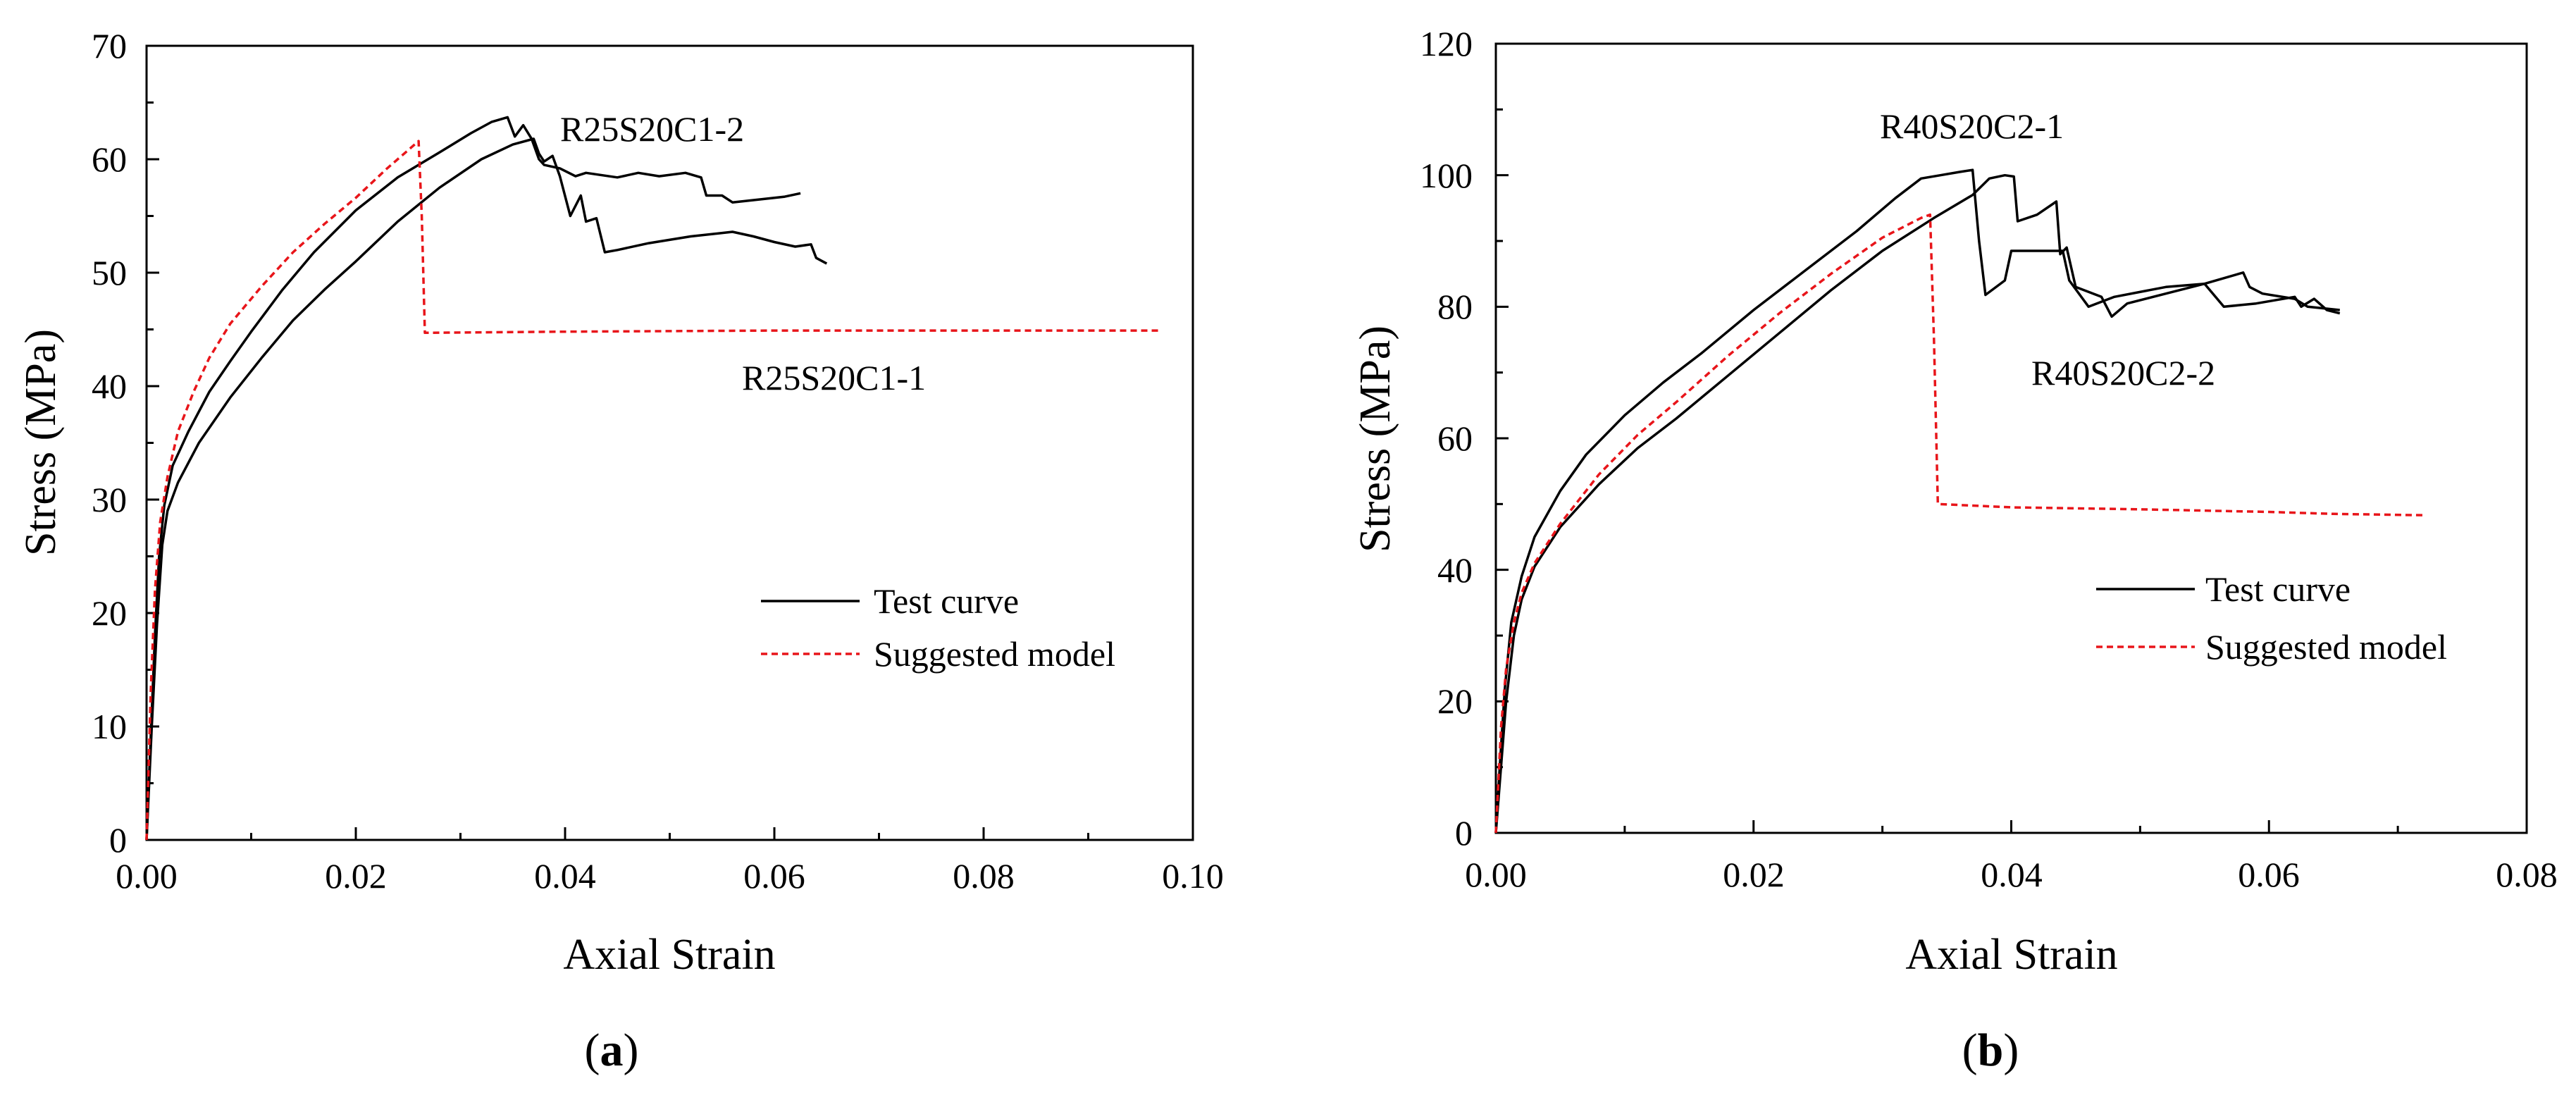  Describe the element at coordinates (938, 627) in the screenshot. I see `legend-a: Test curve Suggested model` at that location.